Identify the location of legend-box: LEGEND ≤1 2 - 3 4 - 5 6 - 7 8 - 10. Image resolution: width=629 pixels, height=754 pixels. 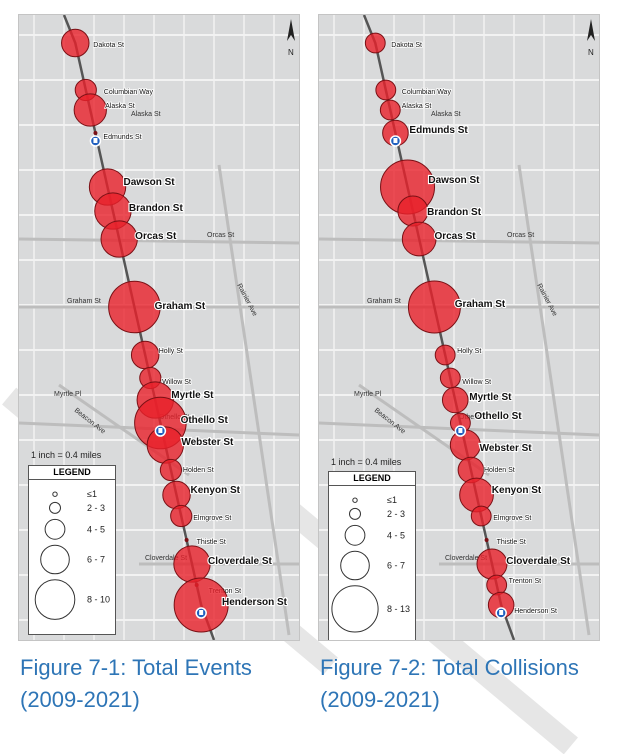
(72, 550).